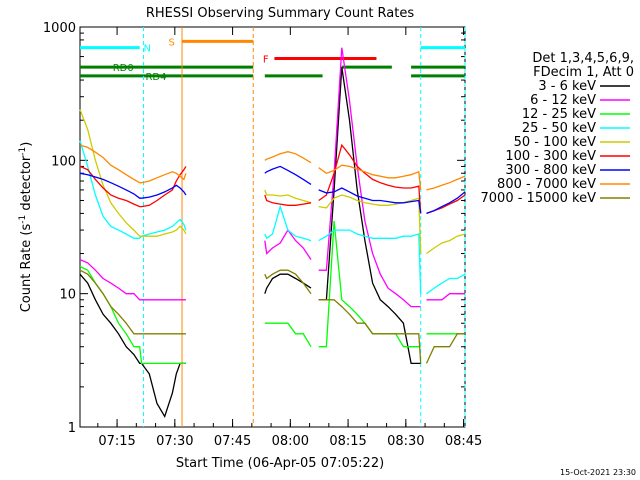 The image size is (640, 480). Describe the element at coordinates (172, 42) in the screenshot. I see `state-bar-label: S` at that location.